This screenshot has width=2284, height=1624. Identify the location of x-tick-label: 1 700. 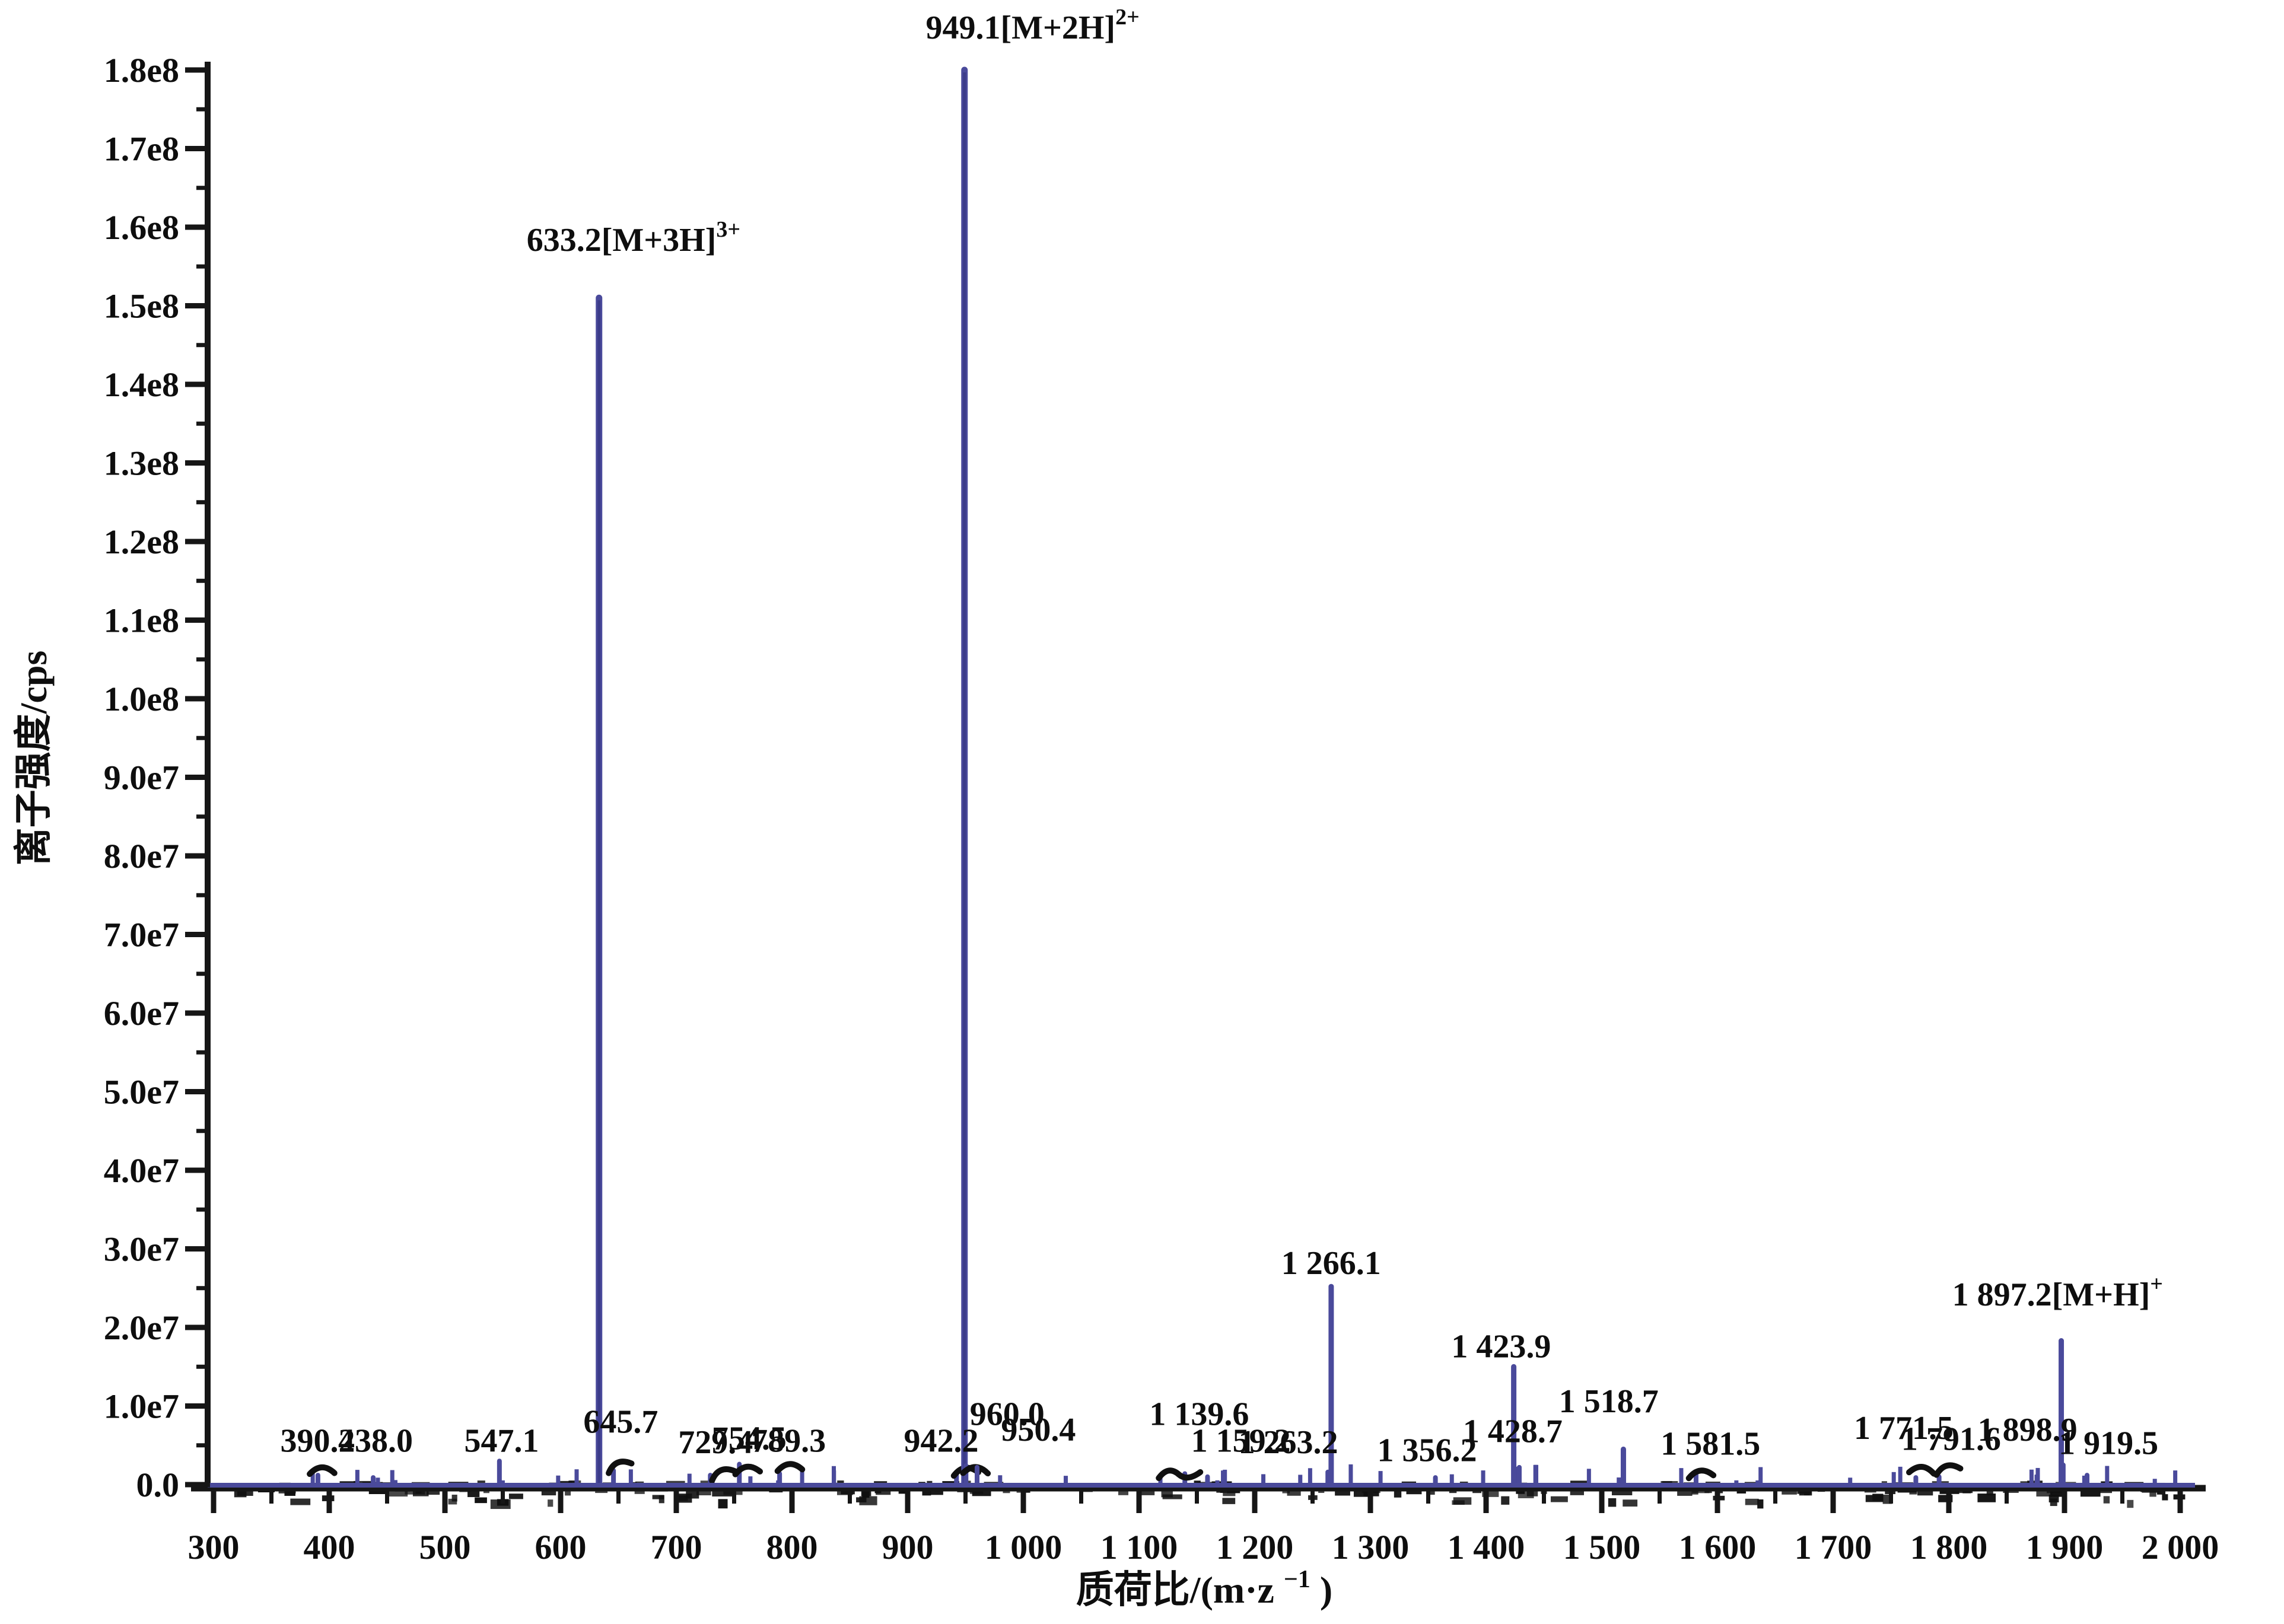
(1833, 1547).